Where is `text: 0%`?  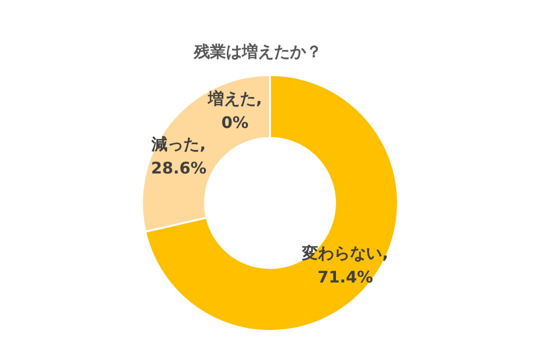
text: 0% is located at coordinates (235, 122).